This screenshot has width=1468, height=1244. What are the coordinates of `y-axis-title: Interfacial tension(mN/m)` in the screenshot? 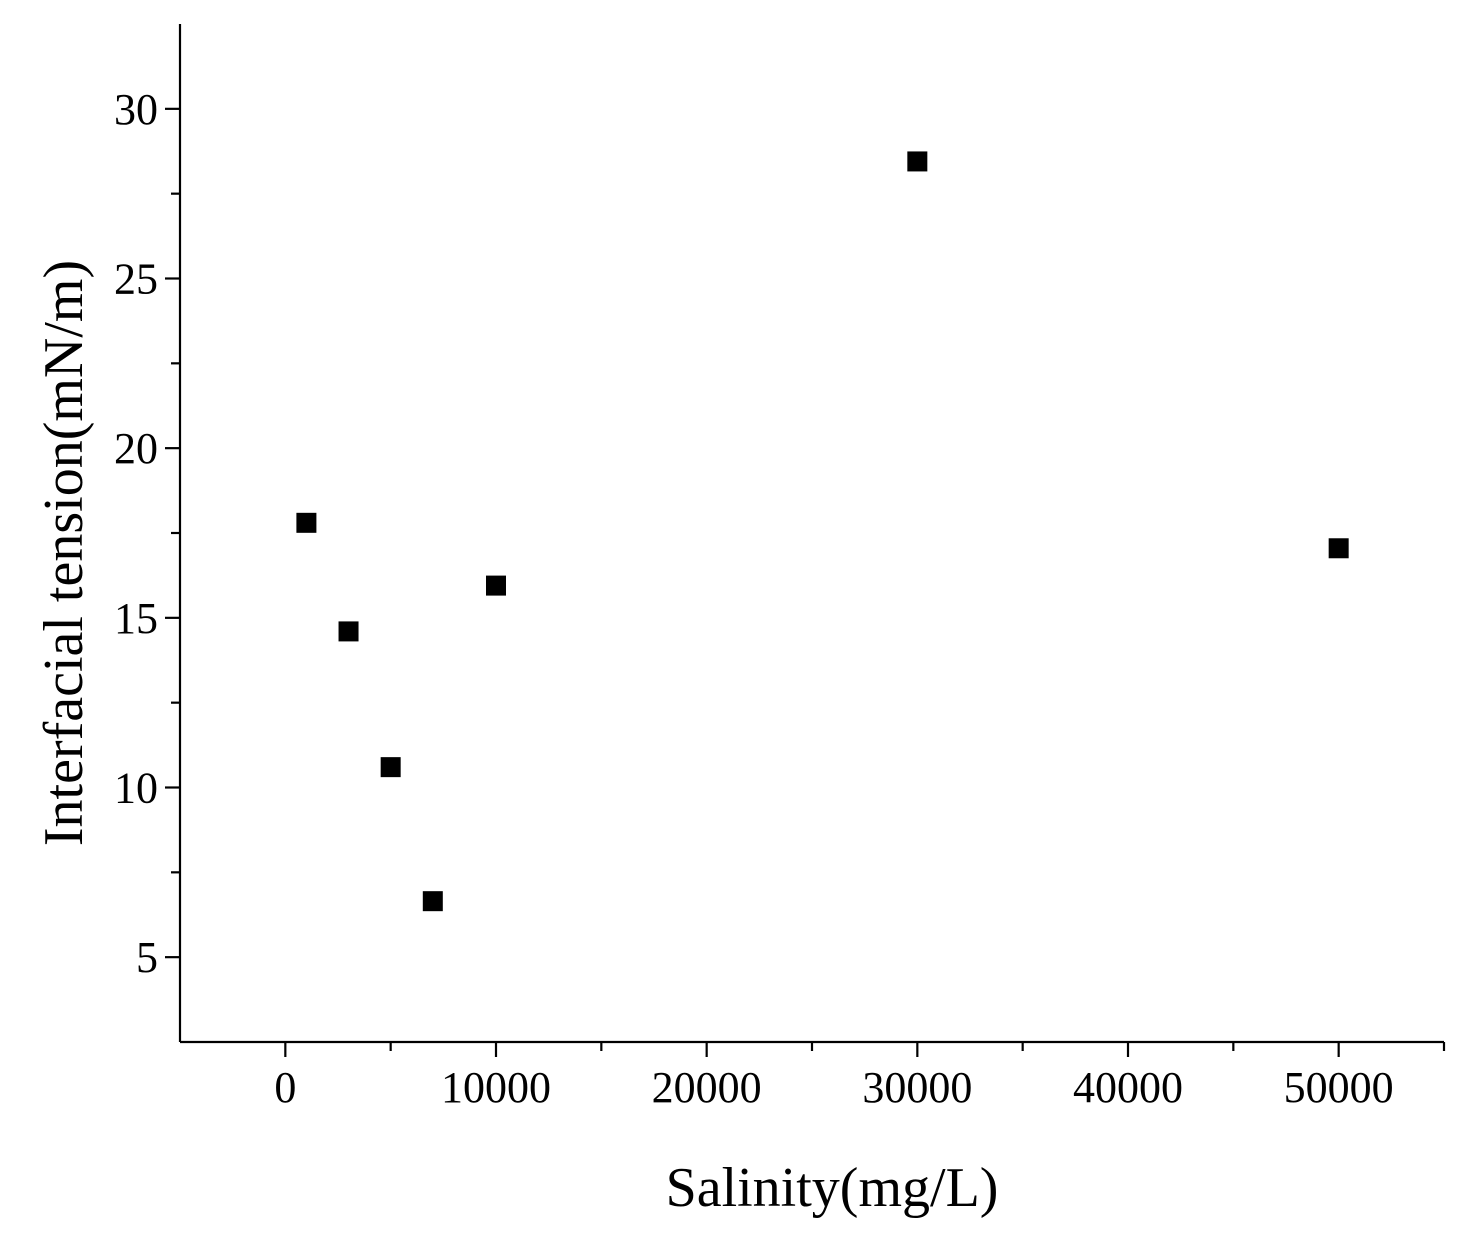 It's located at (64, 553).